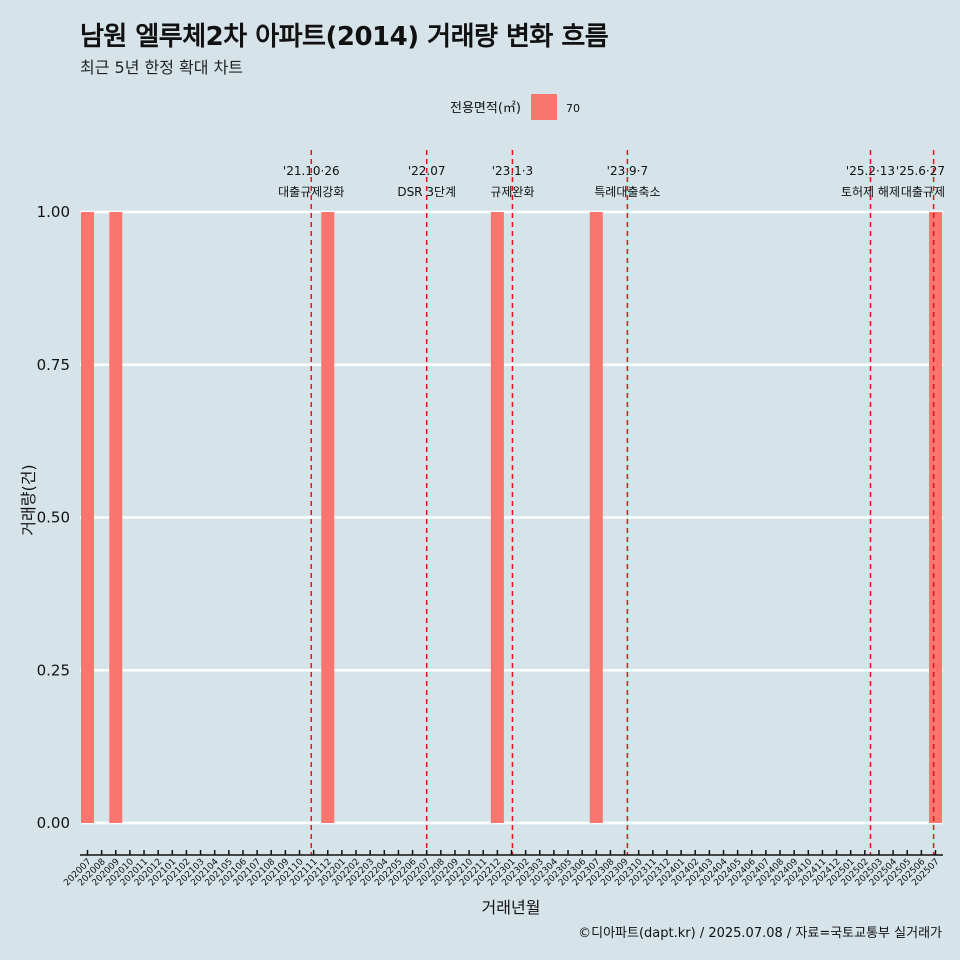  I want to click on y-tick-label: 0.25, so click(53, 670).